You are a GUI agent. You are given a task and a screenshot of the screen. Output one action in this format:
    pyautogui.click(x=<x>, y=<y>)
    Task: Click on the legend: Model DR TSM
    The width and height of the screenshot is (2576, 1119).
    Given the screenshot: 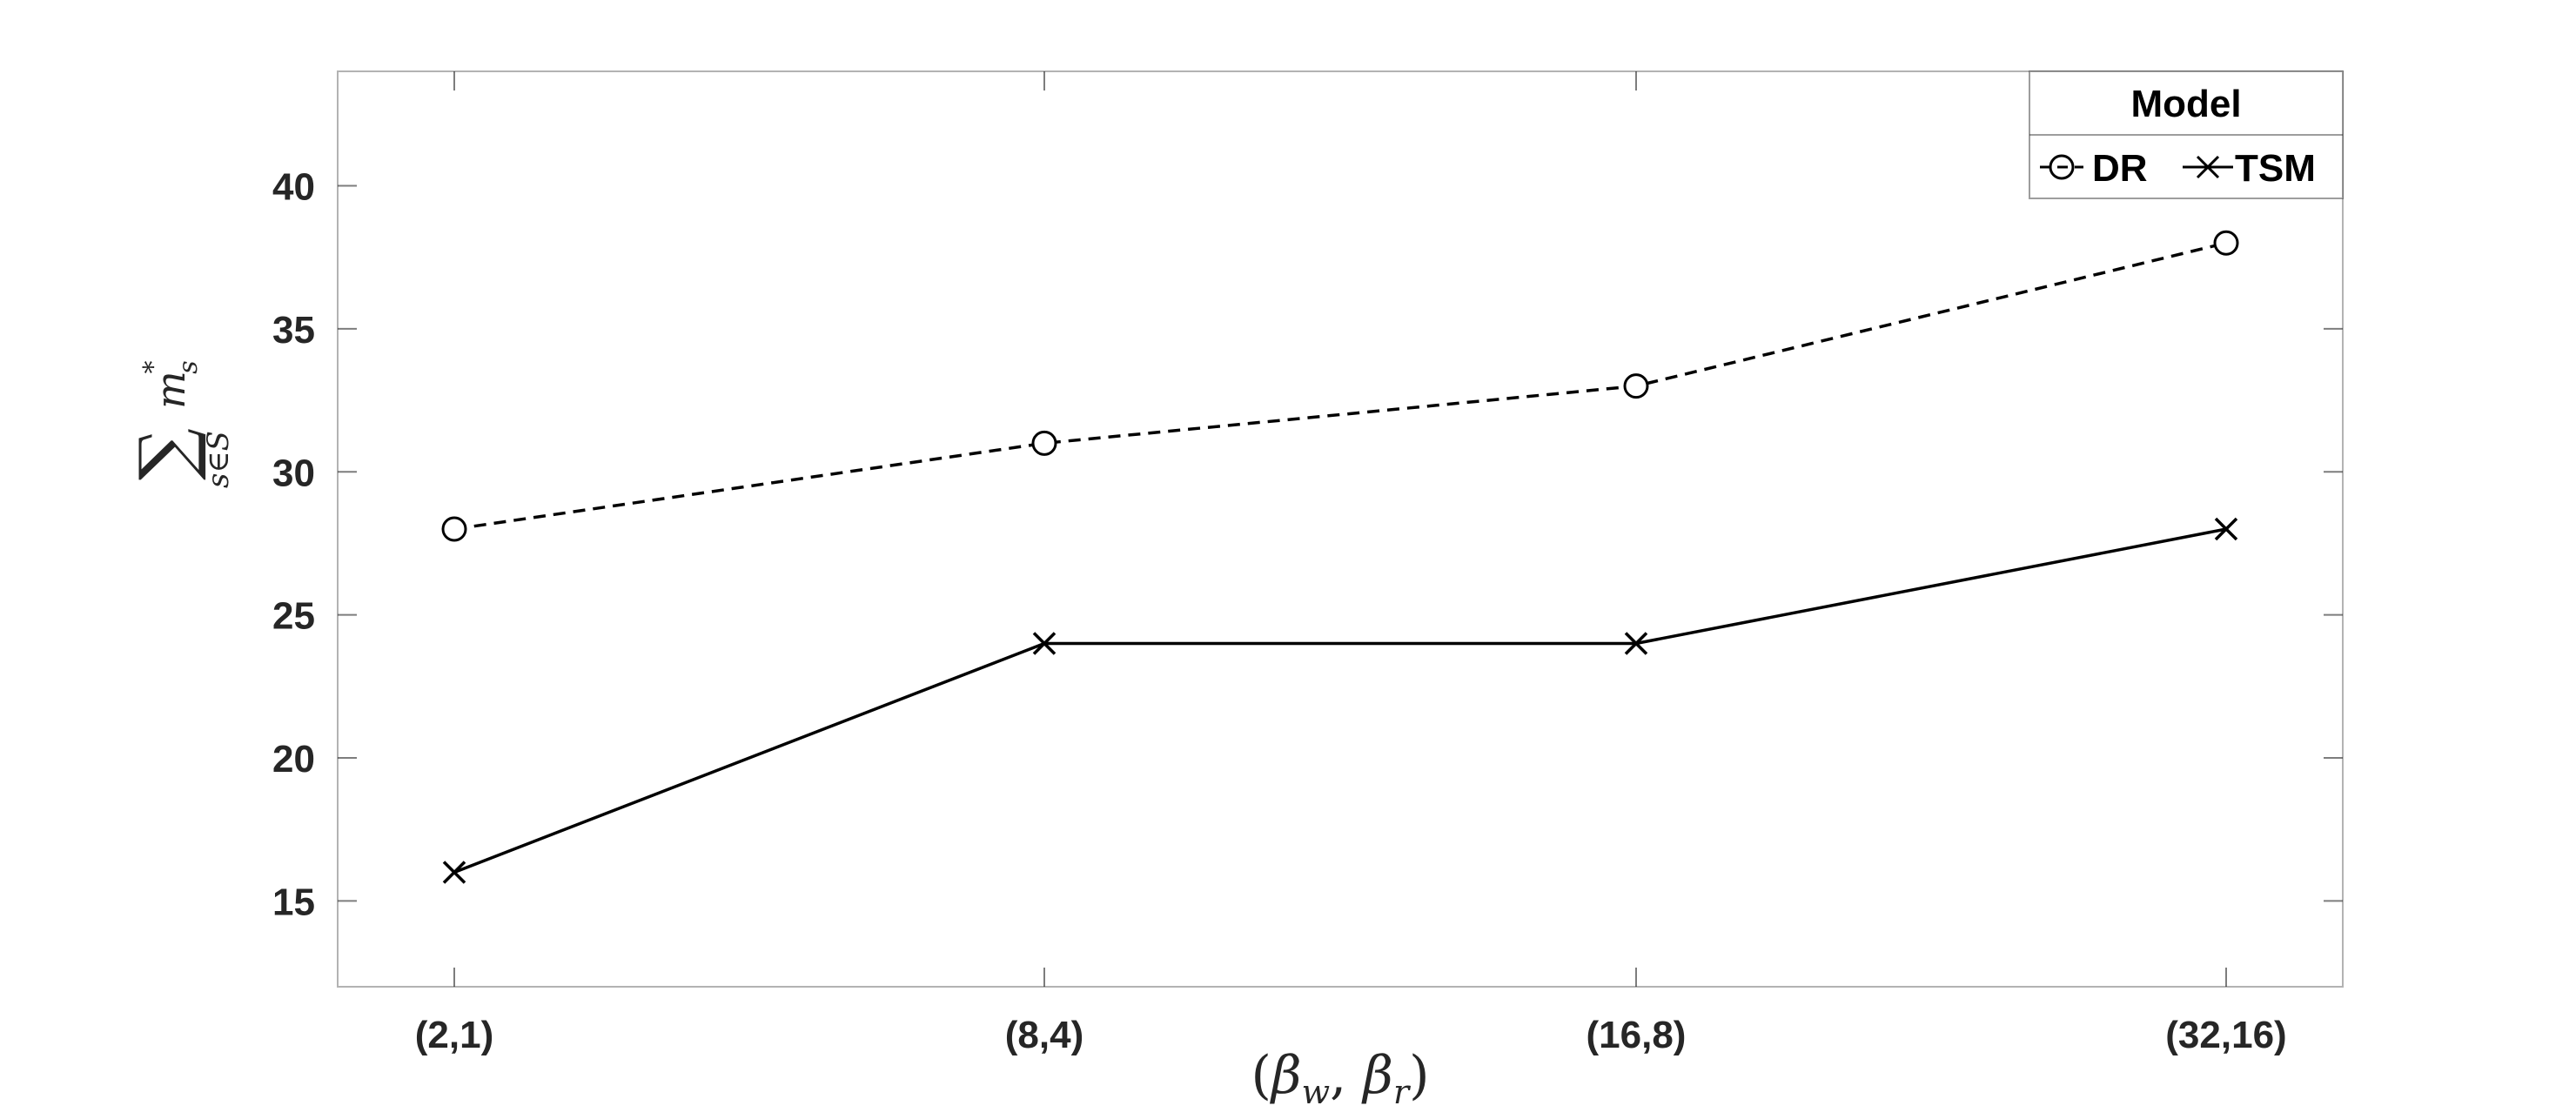 What is the action you would take?
    pyautogui.click(x=2186, y=134)
    